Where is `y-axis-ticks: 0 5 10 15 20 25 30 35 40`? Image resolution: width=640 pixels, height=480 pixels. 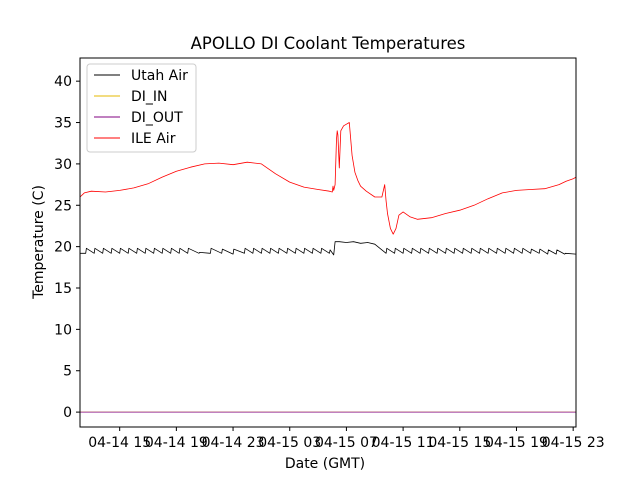
y-axis-ticks: 0 5 10 15 20 25 30 35 40 is located at coordinates (67, 247).